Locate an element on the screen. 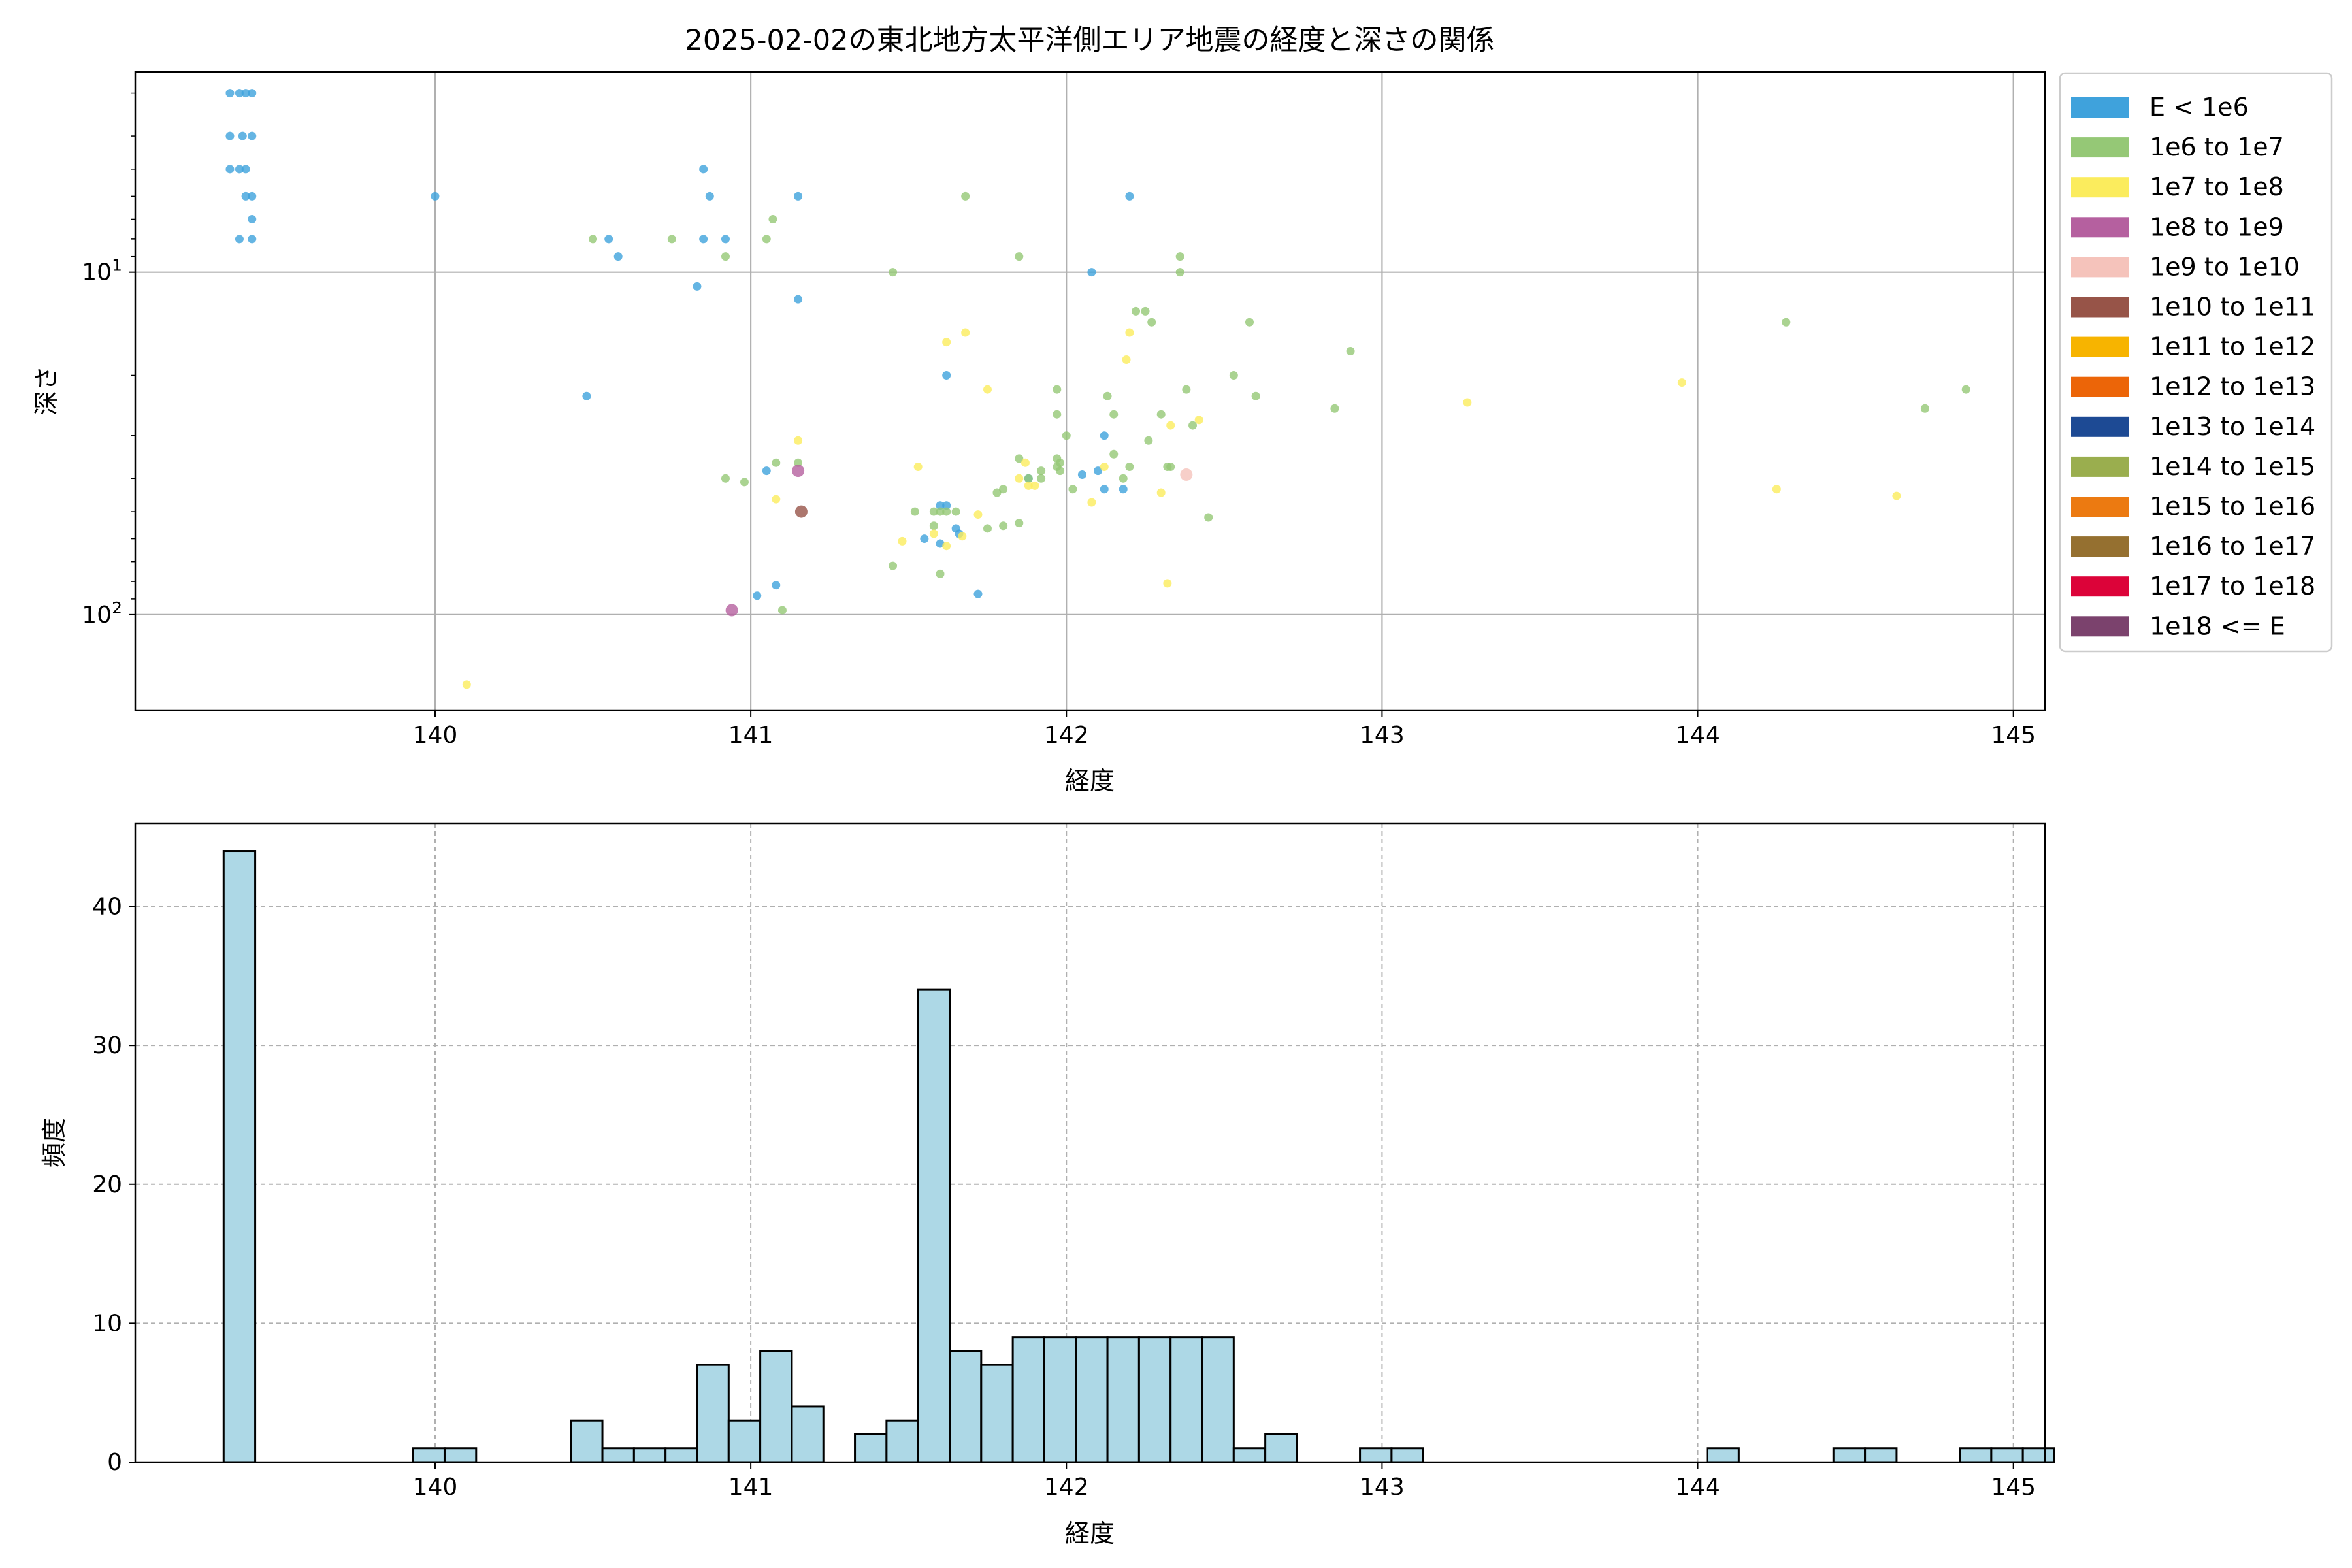 Image resolution: width=2352 pixels, height=1568 pixels. histogram-x-axis-label: 経度 is located at coordinates (1090, 1533).